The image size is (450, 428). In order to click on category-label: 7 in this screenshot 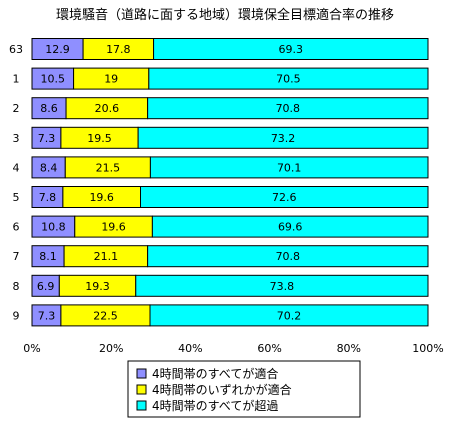, I will do `click(16, 256)`.